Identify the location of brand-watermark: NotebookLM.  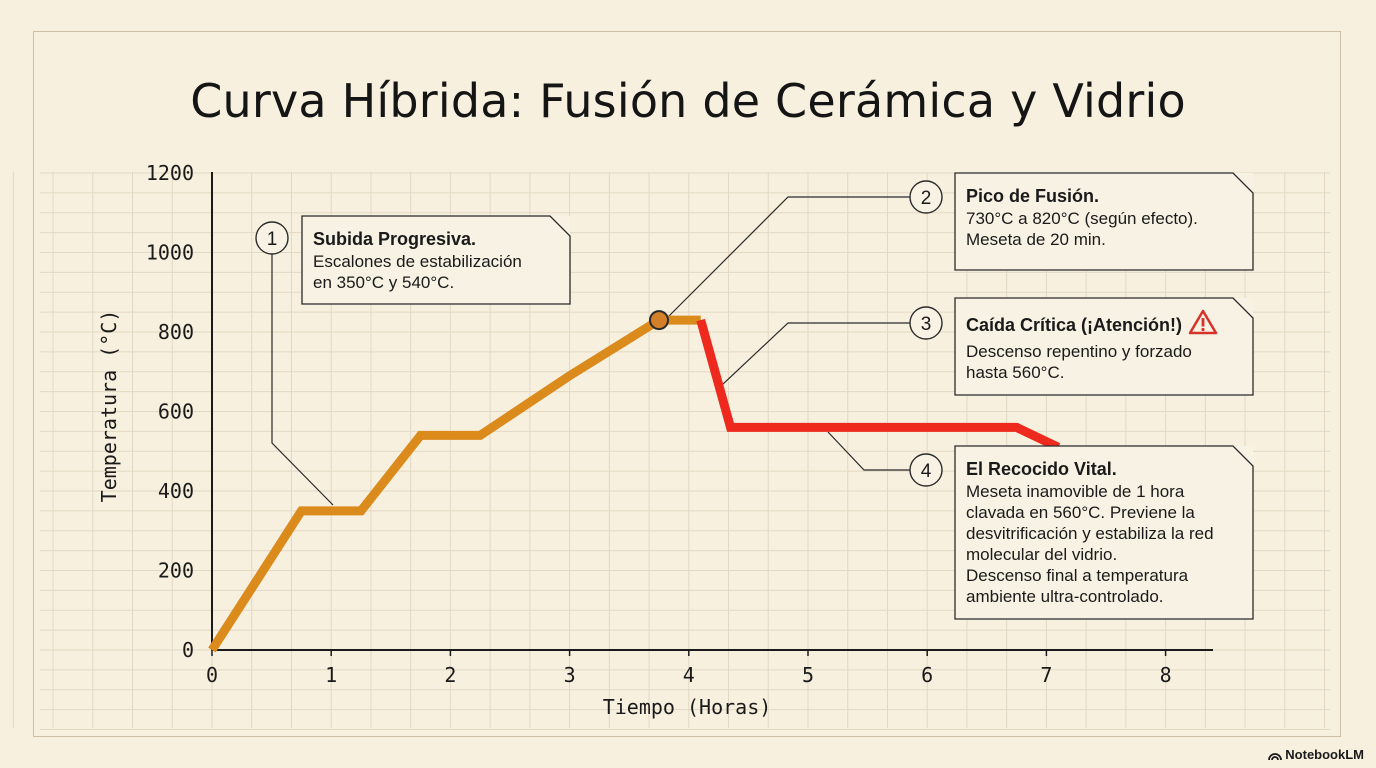
(1316, 754).